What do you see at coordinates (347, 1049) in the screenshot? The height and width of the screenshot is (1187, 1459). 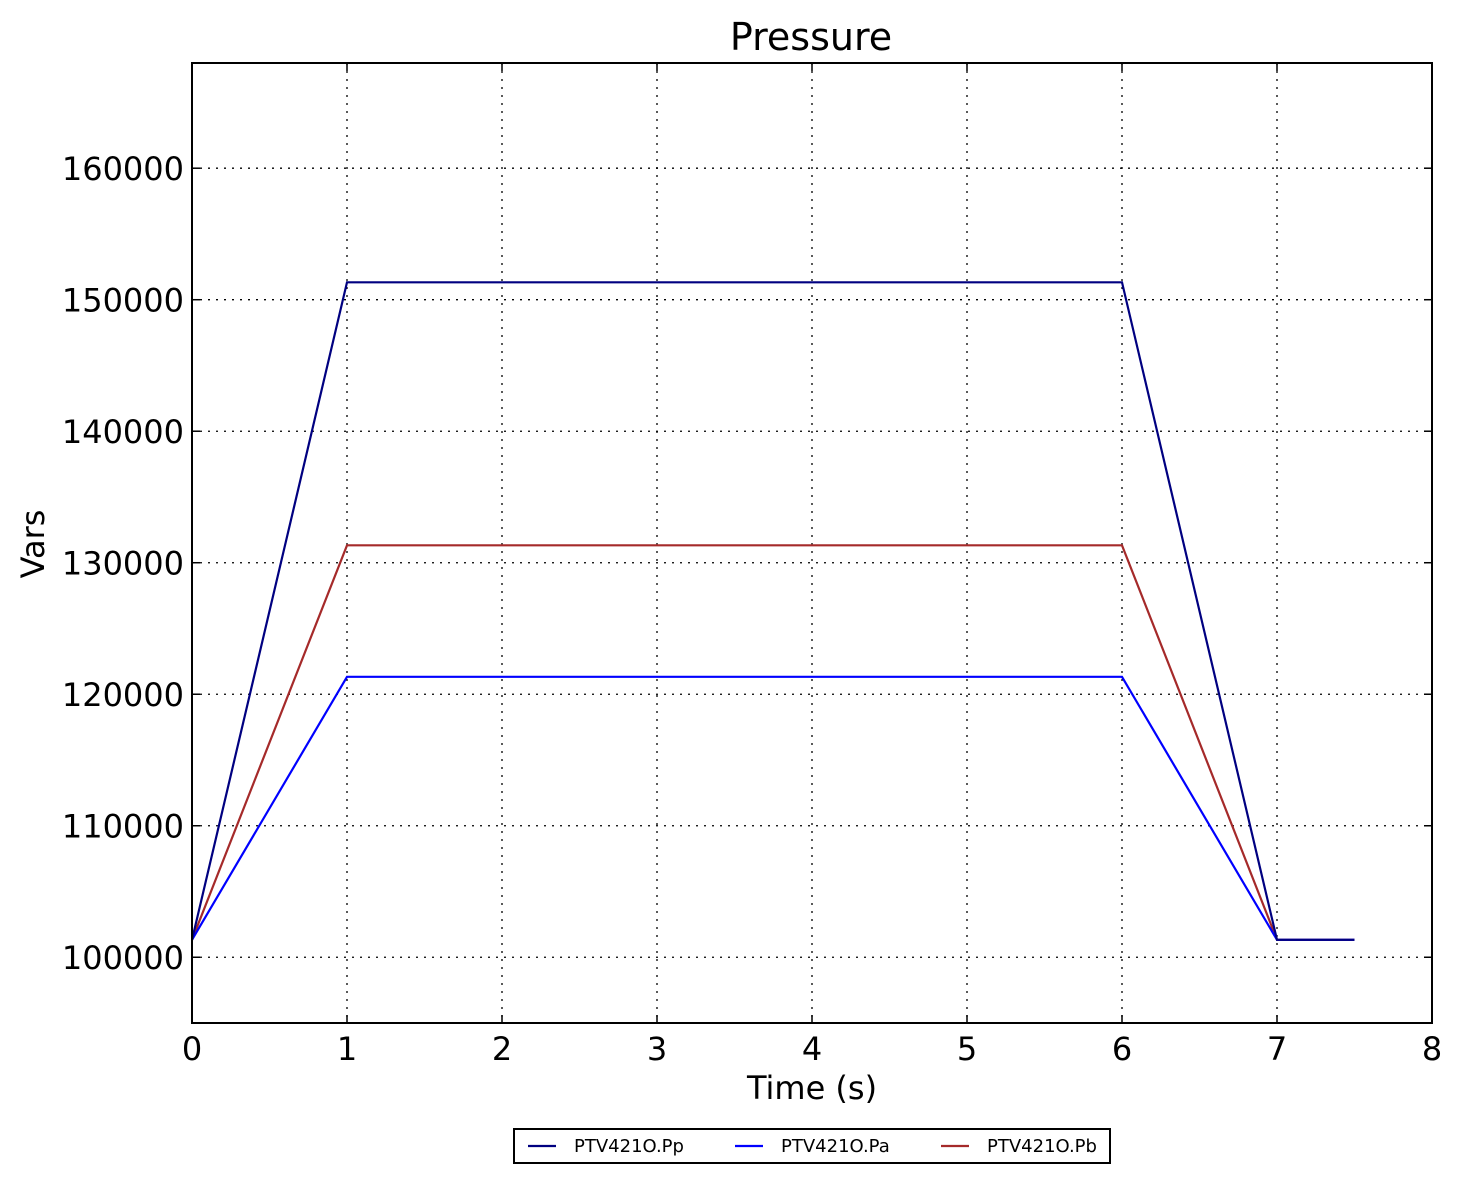 I see `x-tick-label: 1` at bounding box center [347, 1049].